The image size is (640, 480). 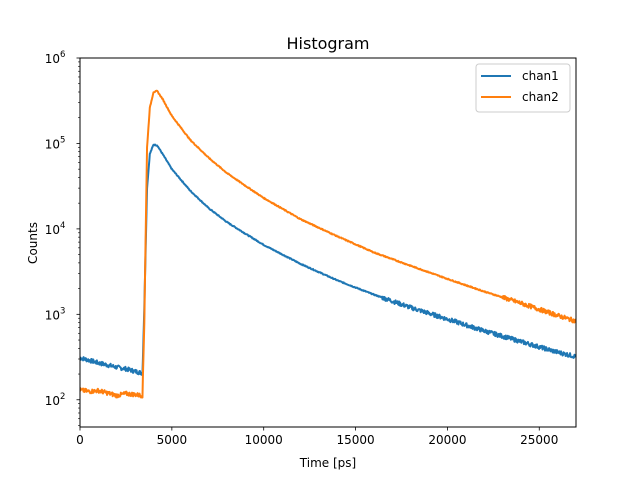 What do you see at coordinates (328, 43) in the screenshot?
I see `chart-title: Histogram` at bounding box center [328, 43].